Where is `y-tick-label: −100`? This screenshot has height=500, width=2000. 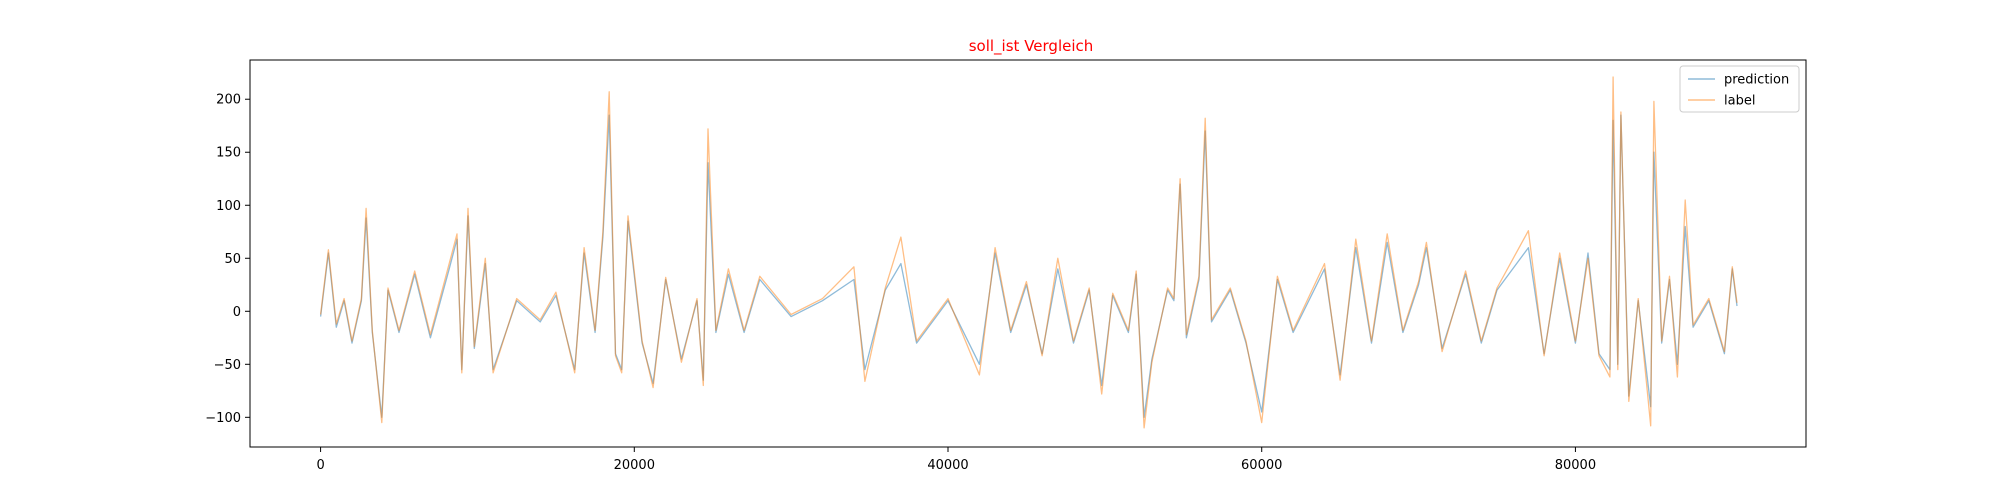 y-tick-label: −100 is located at coordinates (223, 418).